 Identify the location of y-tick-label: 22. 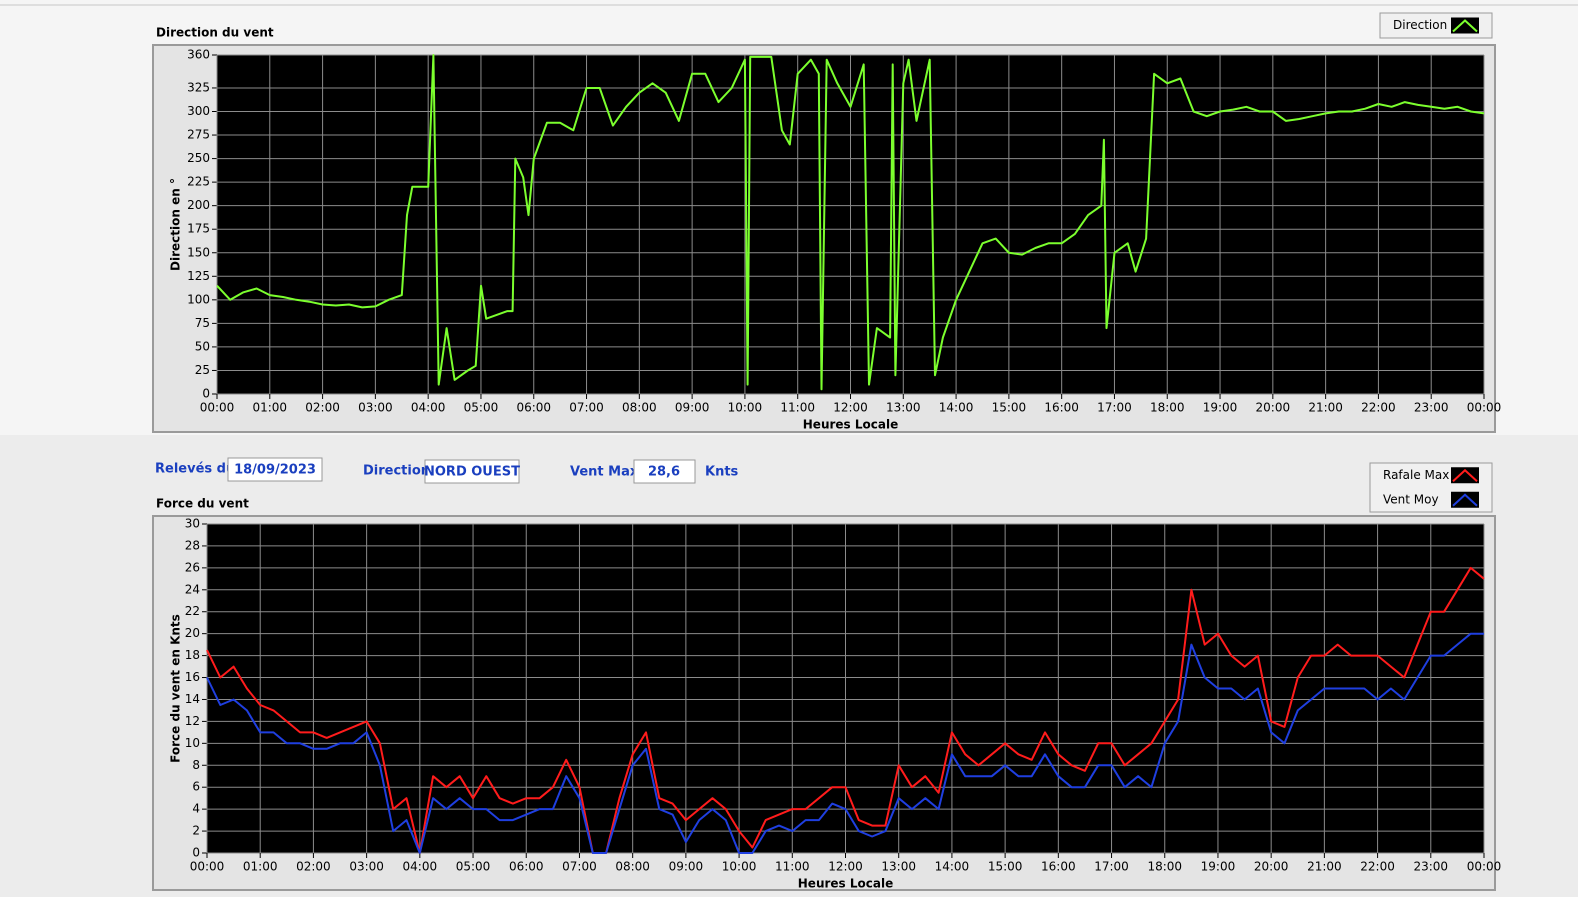
(192, 611).